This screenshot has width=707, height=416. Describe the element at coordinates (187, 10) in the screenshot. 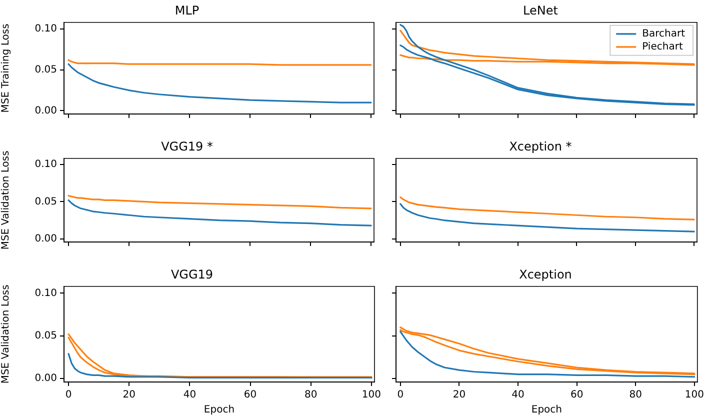

I see `chart-title: MLP` at that location.